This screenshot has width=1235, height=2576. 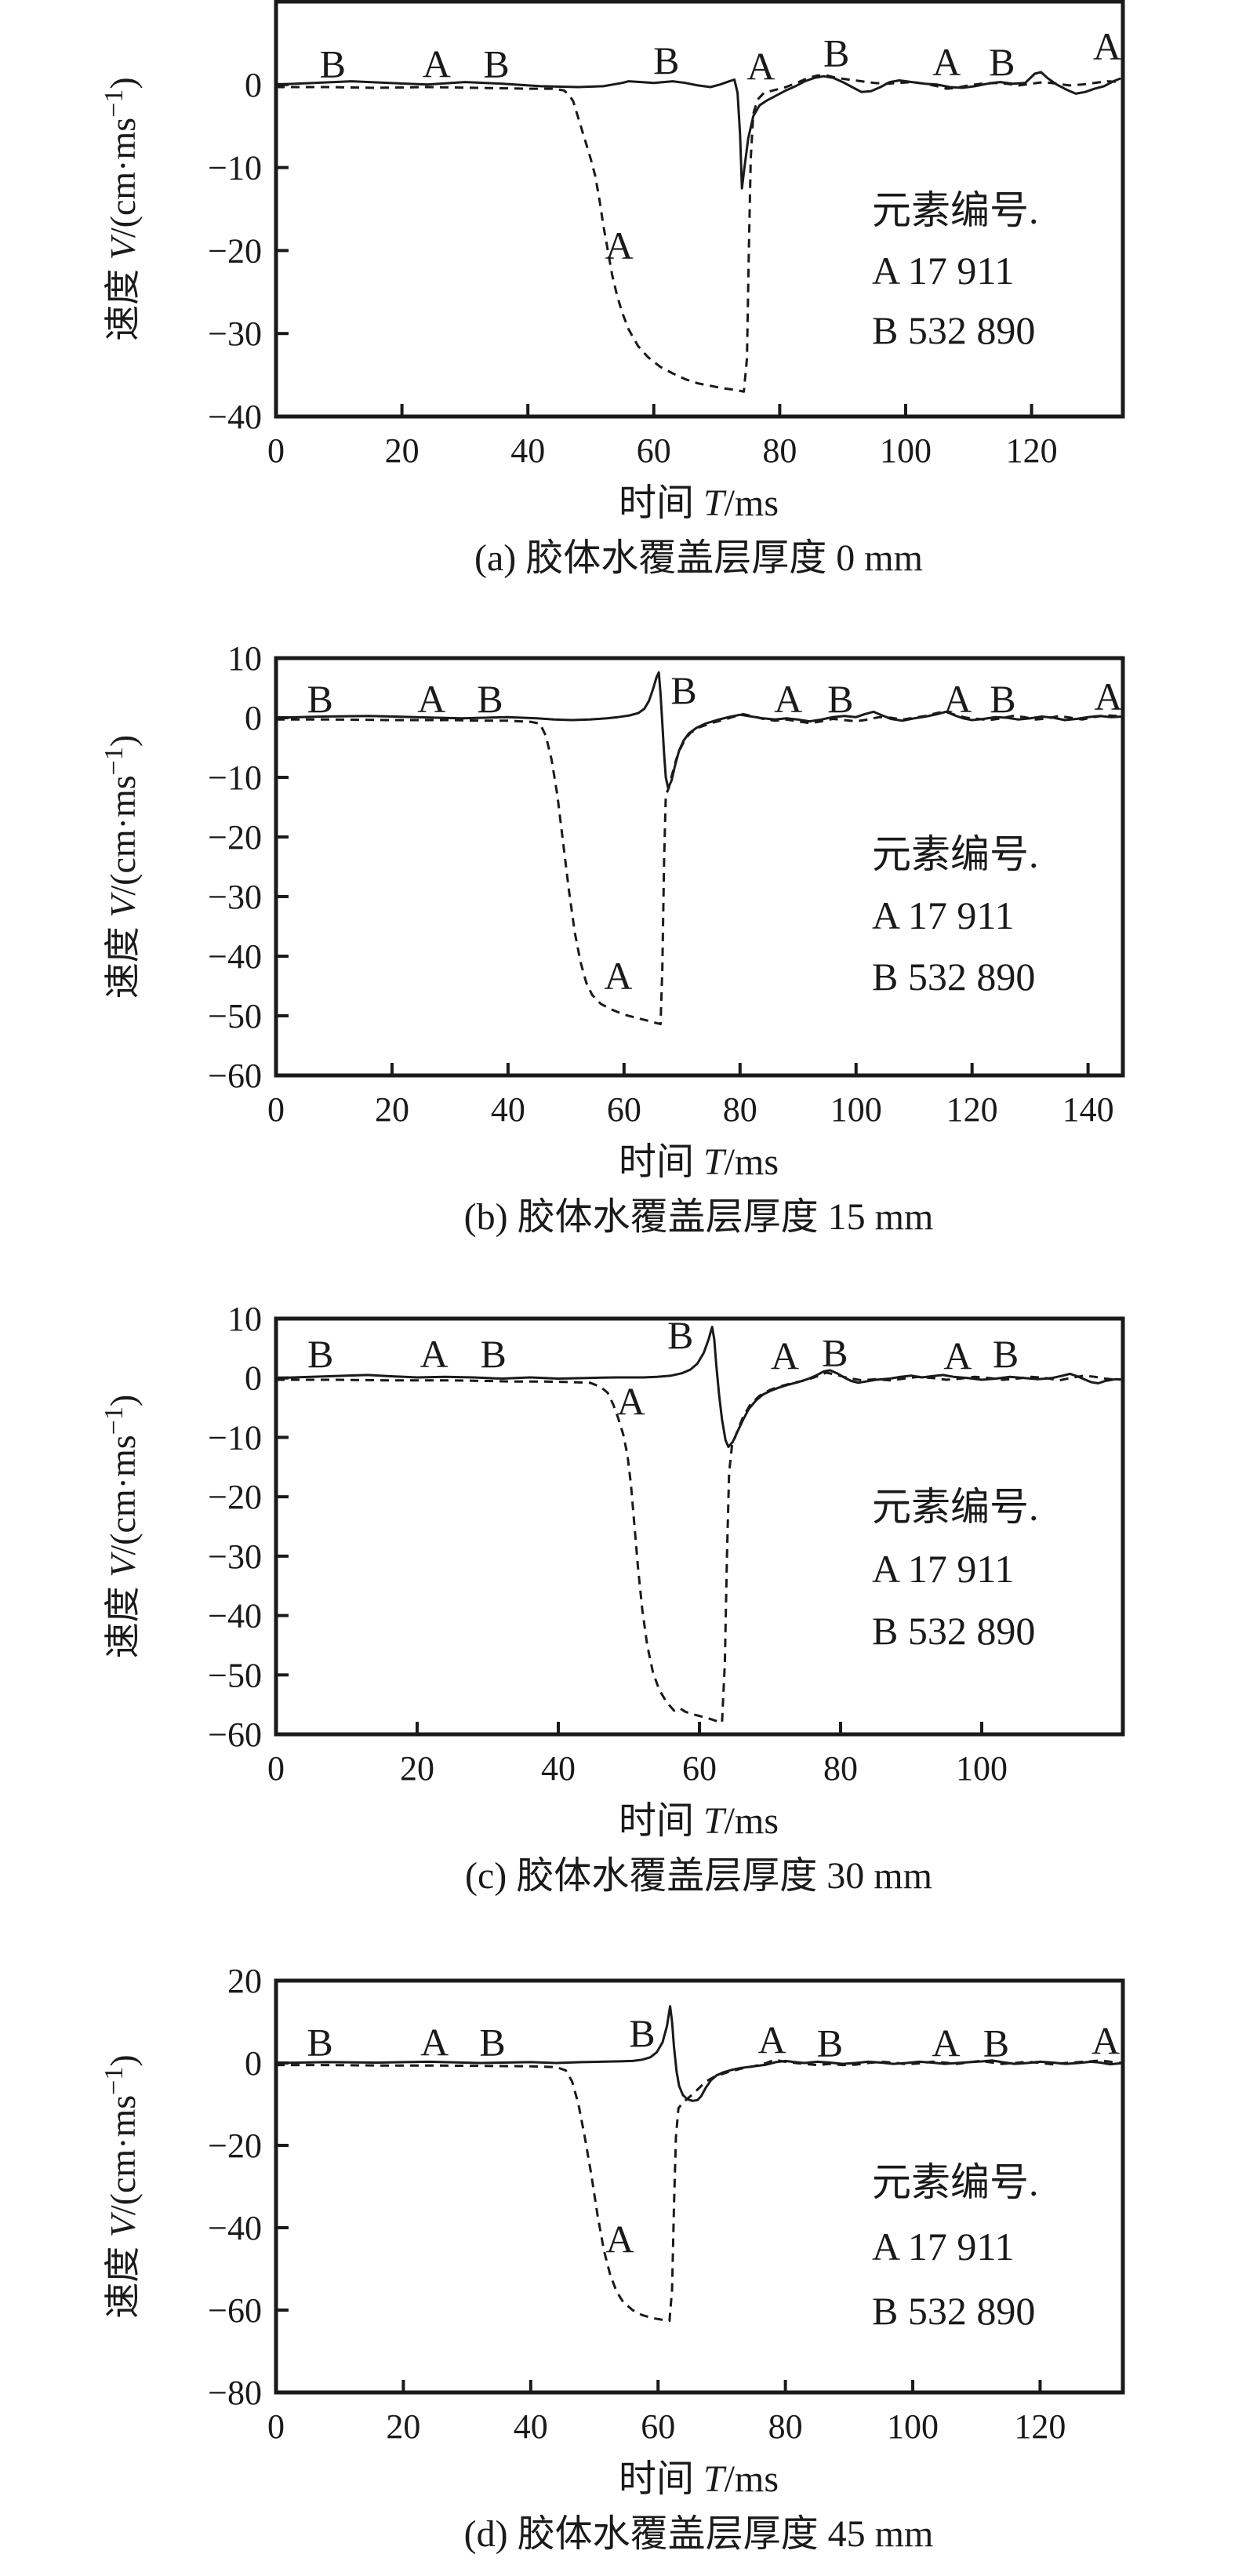 What do you see at coordinates (235, 1556) in the screenshot?
I see `y-tick-label: −30` at bounding box center [235, 1556].